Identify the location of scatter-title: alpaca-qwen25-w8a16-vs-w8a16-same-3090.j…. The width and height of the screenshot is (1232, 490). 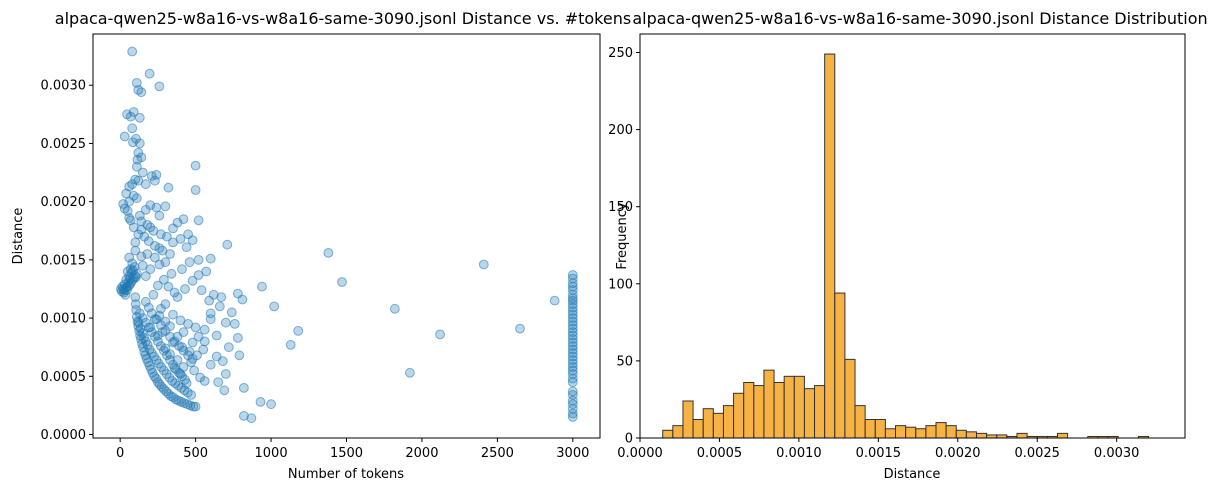
(343, 18).